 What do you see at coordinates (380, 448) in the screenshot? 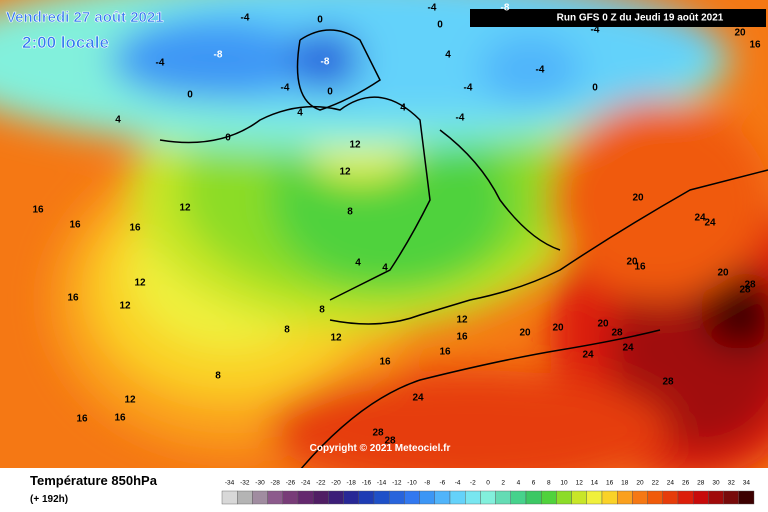
I see `copyright: Copyright © 2021 Meteociel.fr` at bounding box center [380, 448].